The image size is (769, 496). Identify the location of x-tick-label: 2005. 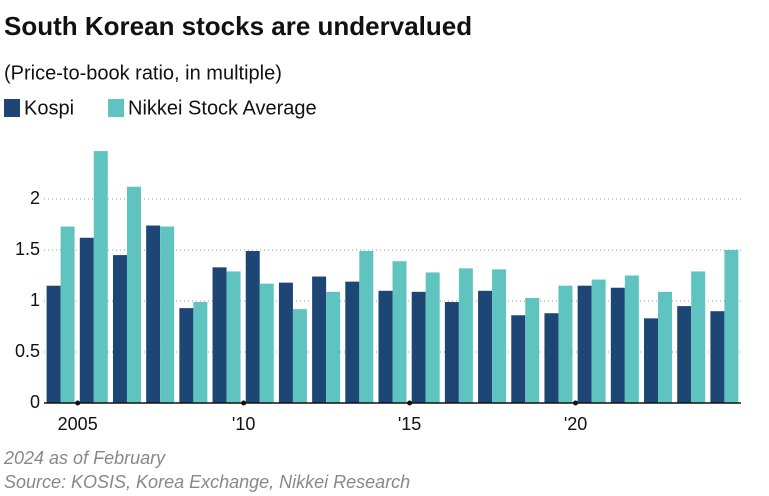
(78, 424).